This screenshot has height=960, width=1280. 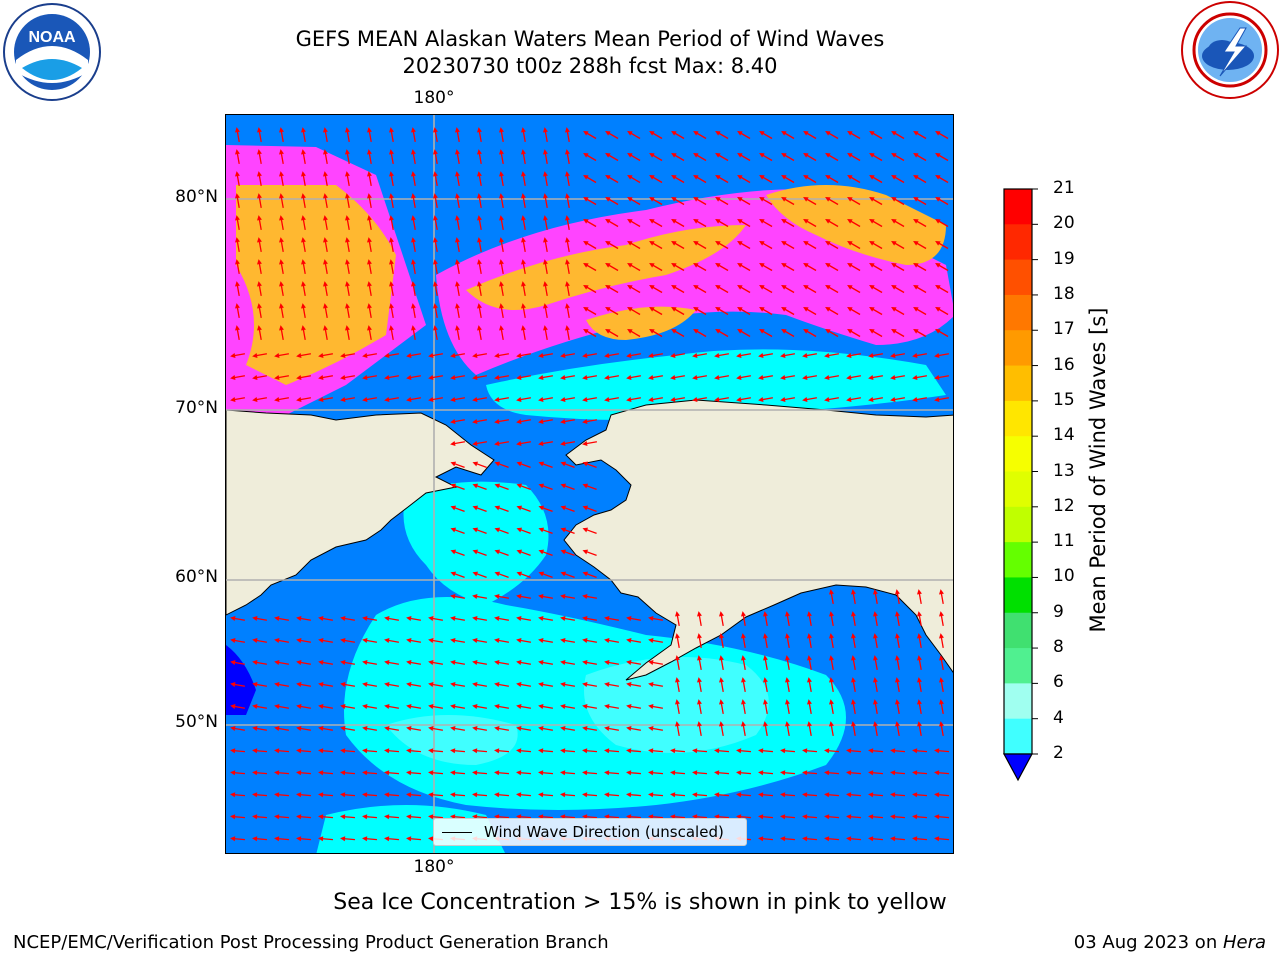 I want to click on run-date-text: 03 Aug 2023 on Hera, so click(x=1170, y=942).